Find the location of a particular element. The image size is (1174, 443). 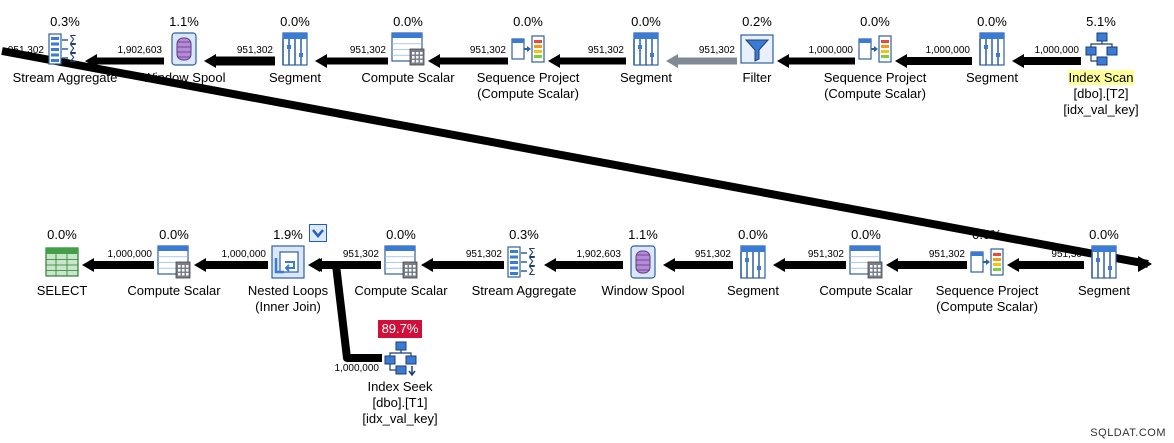

operator-name: Nested Loops (Inner Join) is located at coordinates (288, 299).